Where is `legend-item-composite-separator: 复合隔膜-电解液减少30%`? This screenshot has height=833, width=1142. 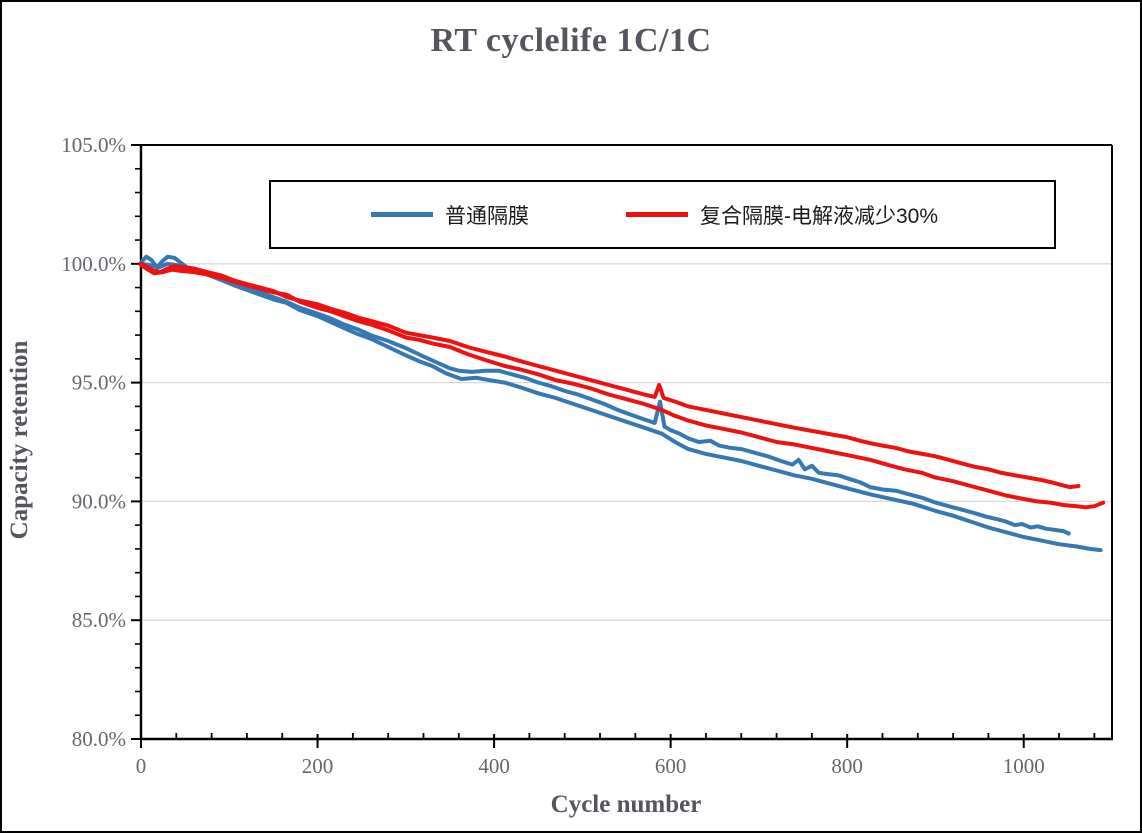
legend-item-composite-separator: 复合隔膜-电解液减少30% is located at coordinates (782, 214).